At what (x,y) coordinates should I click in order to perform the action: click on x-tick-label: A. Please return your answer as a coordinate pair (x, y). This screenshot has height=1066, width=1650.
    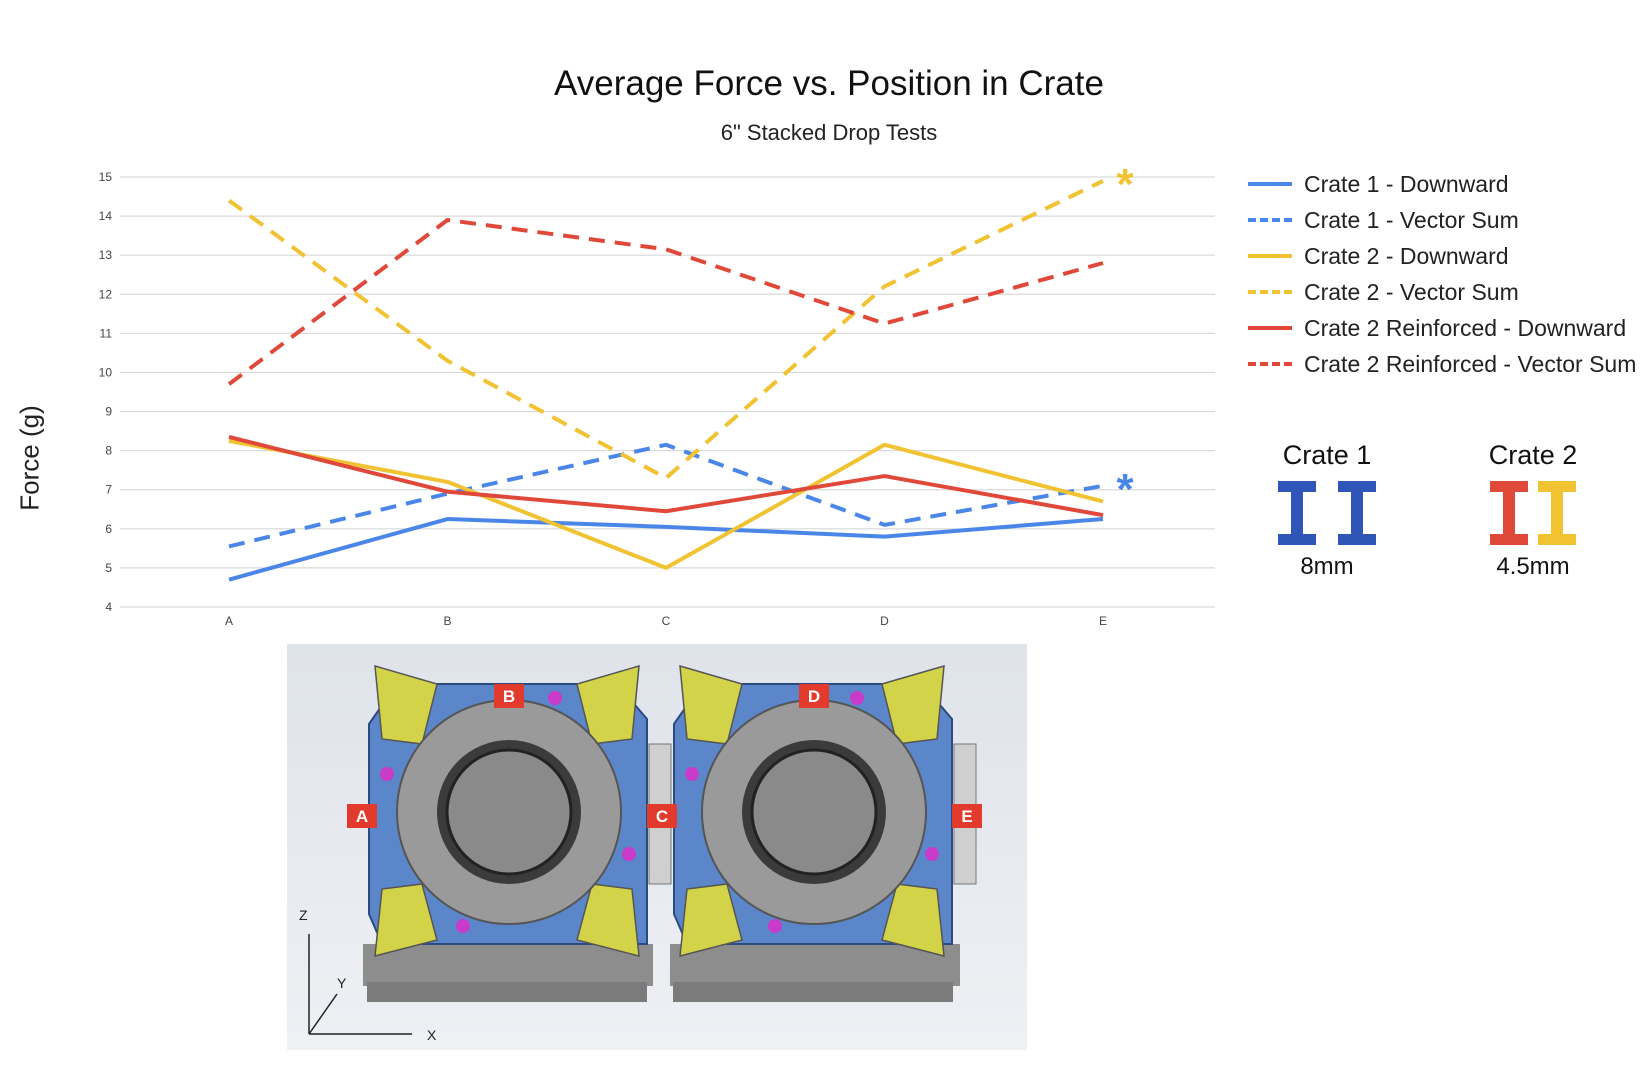
    Looking at the image, I should click on (229, 621).